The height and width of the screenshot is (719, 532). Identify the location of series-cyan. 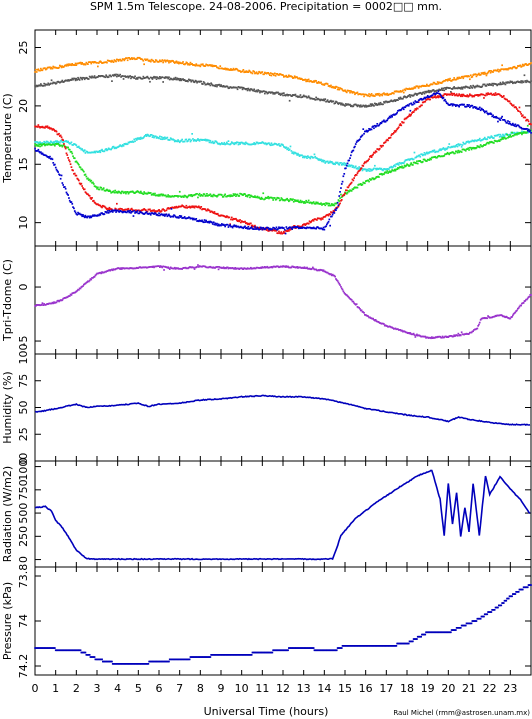
(283, 151).